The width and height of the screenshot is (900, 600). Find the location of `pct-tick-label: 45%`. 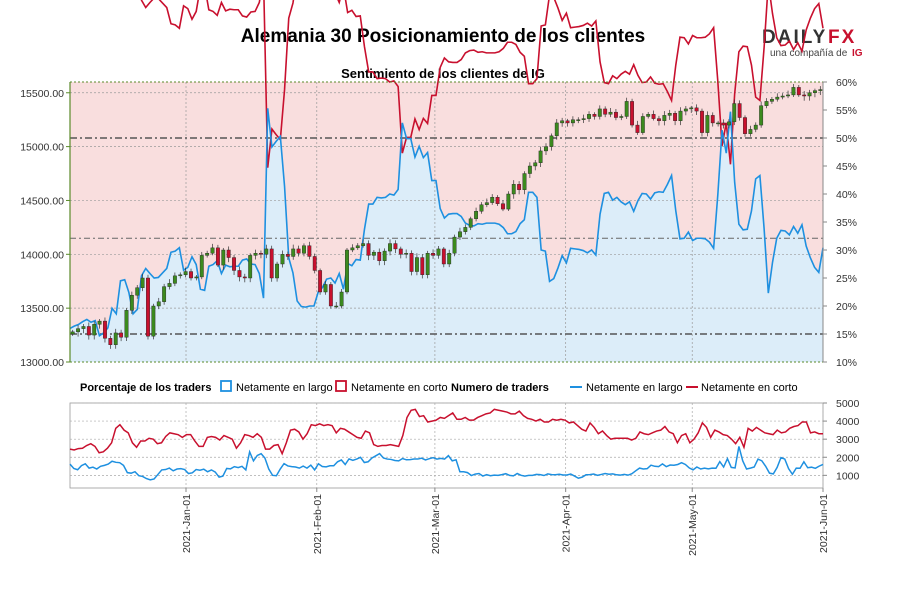

pct-tick-label: 45% is located at coordinates (846, 167).